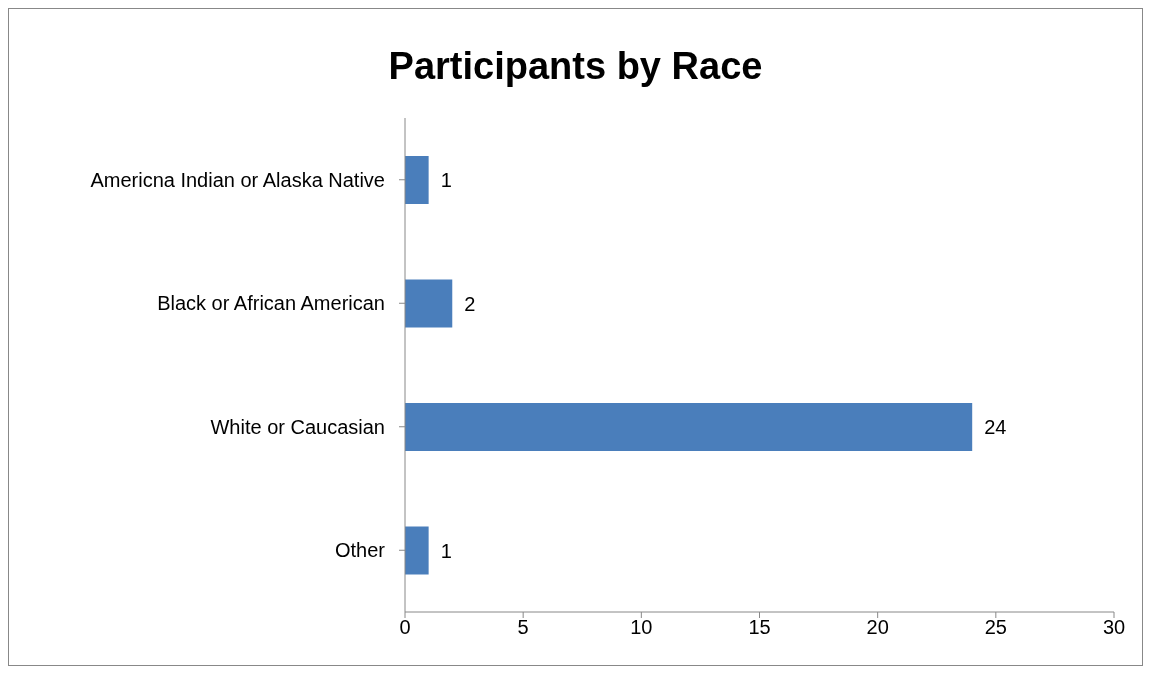 This screenshot has height=674, width=1151. I want to click on y-tick-label: Americna Indian or Alaska Native, so click(237, 179).